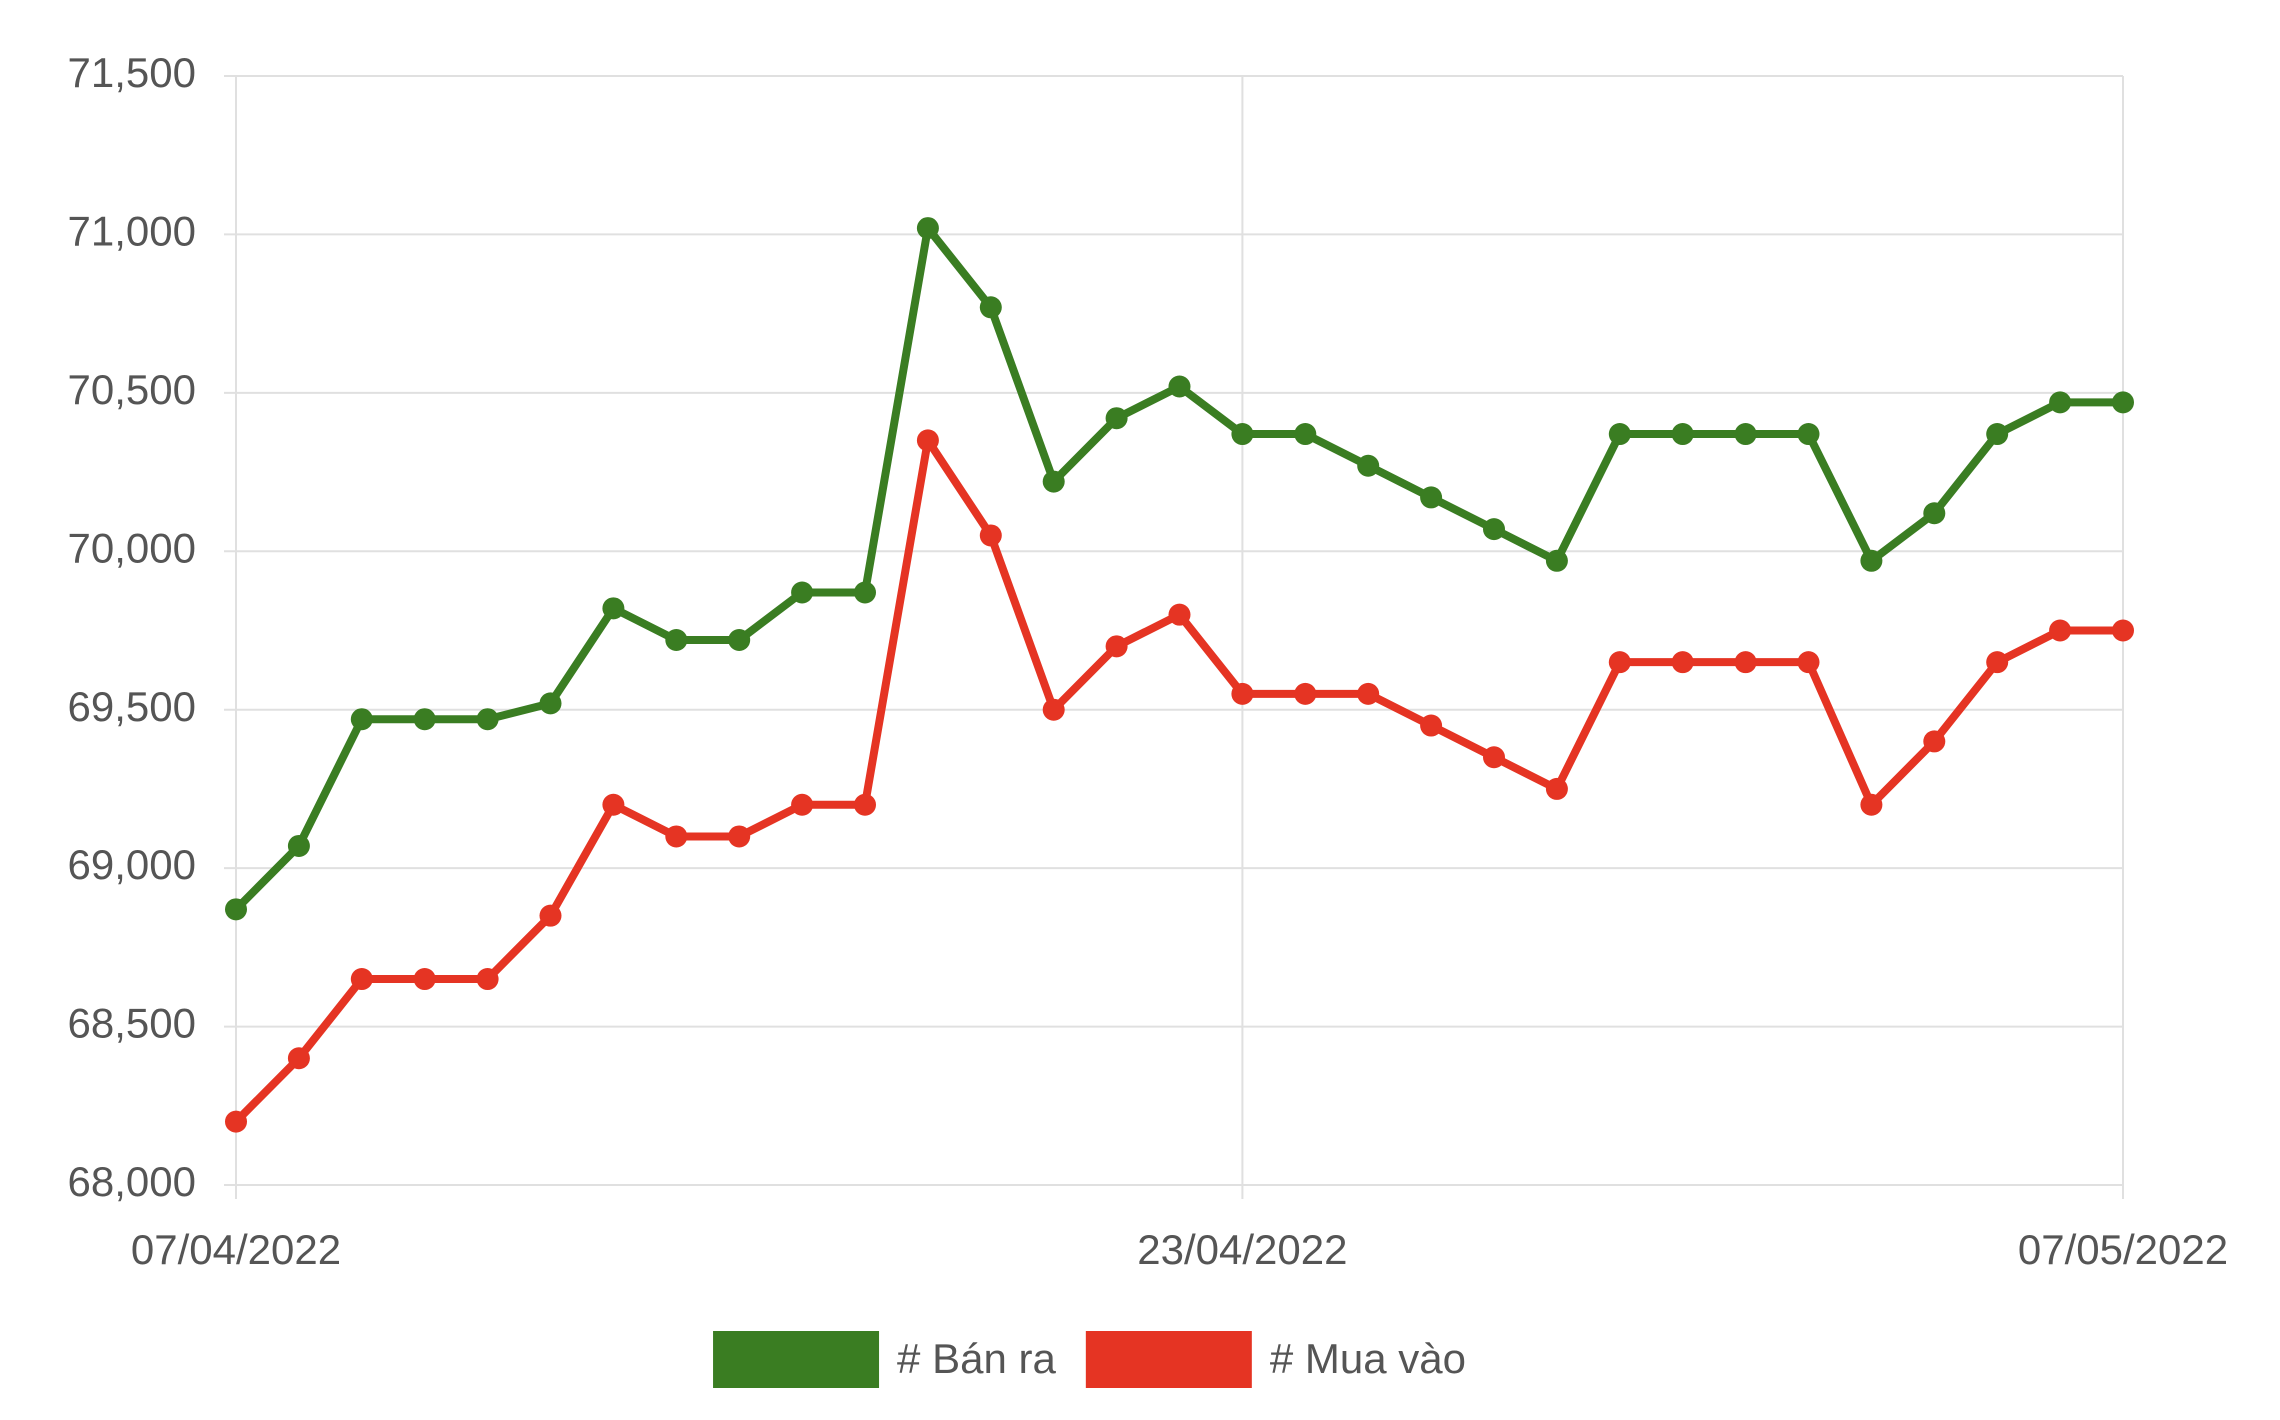 This screenshot has width=2280, height=1420. I want to click on y-tick-label: 71,000, so click(132, 231).